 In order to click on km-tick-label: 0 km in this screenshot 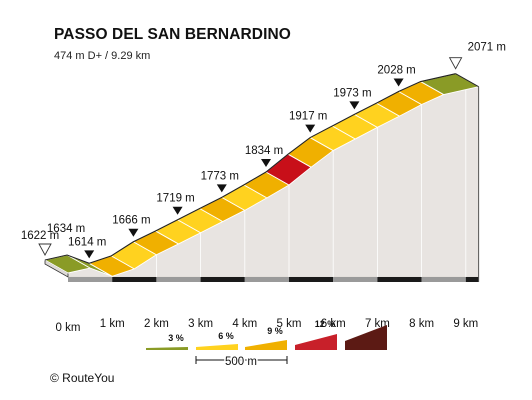, I will do `click(68, 328)`.